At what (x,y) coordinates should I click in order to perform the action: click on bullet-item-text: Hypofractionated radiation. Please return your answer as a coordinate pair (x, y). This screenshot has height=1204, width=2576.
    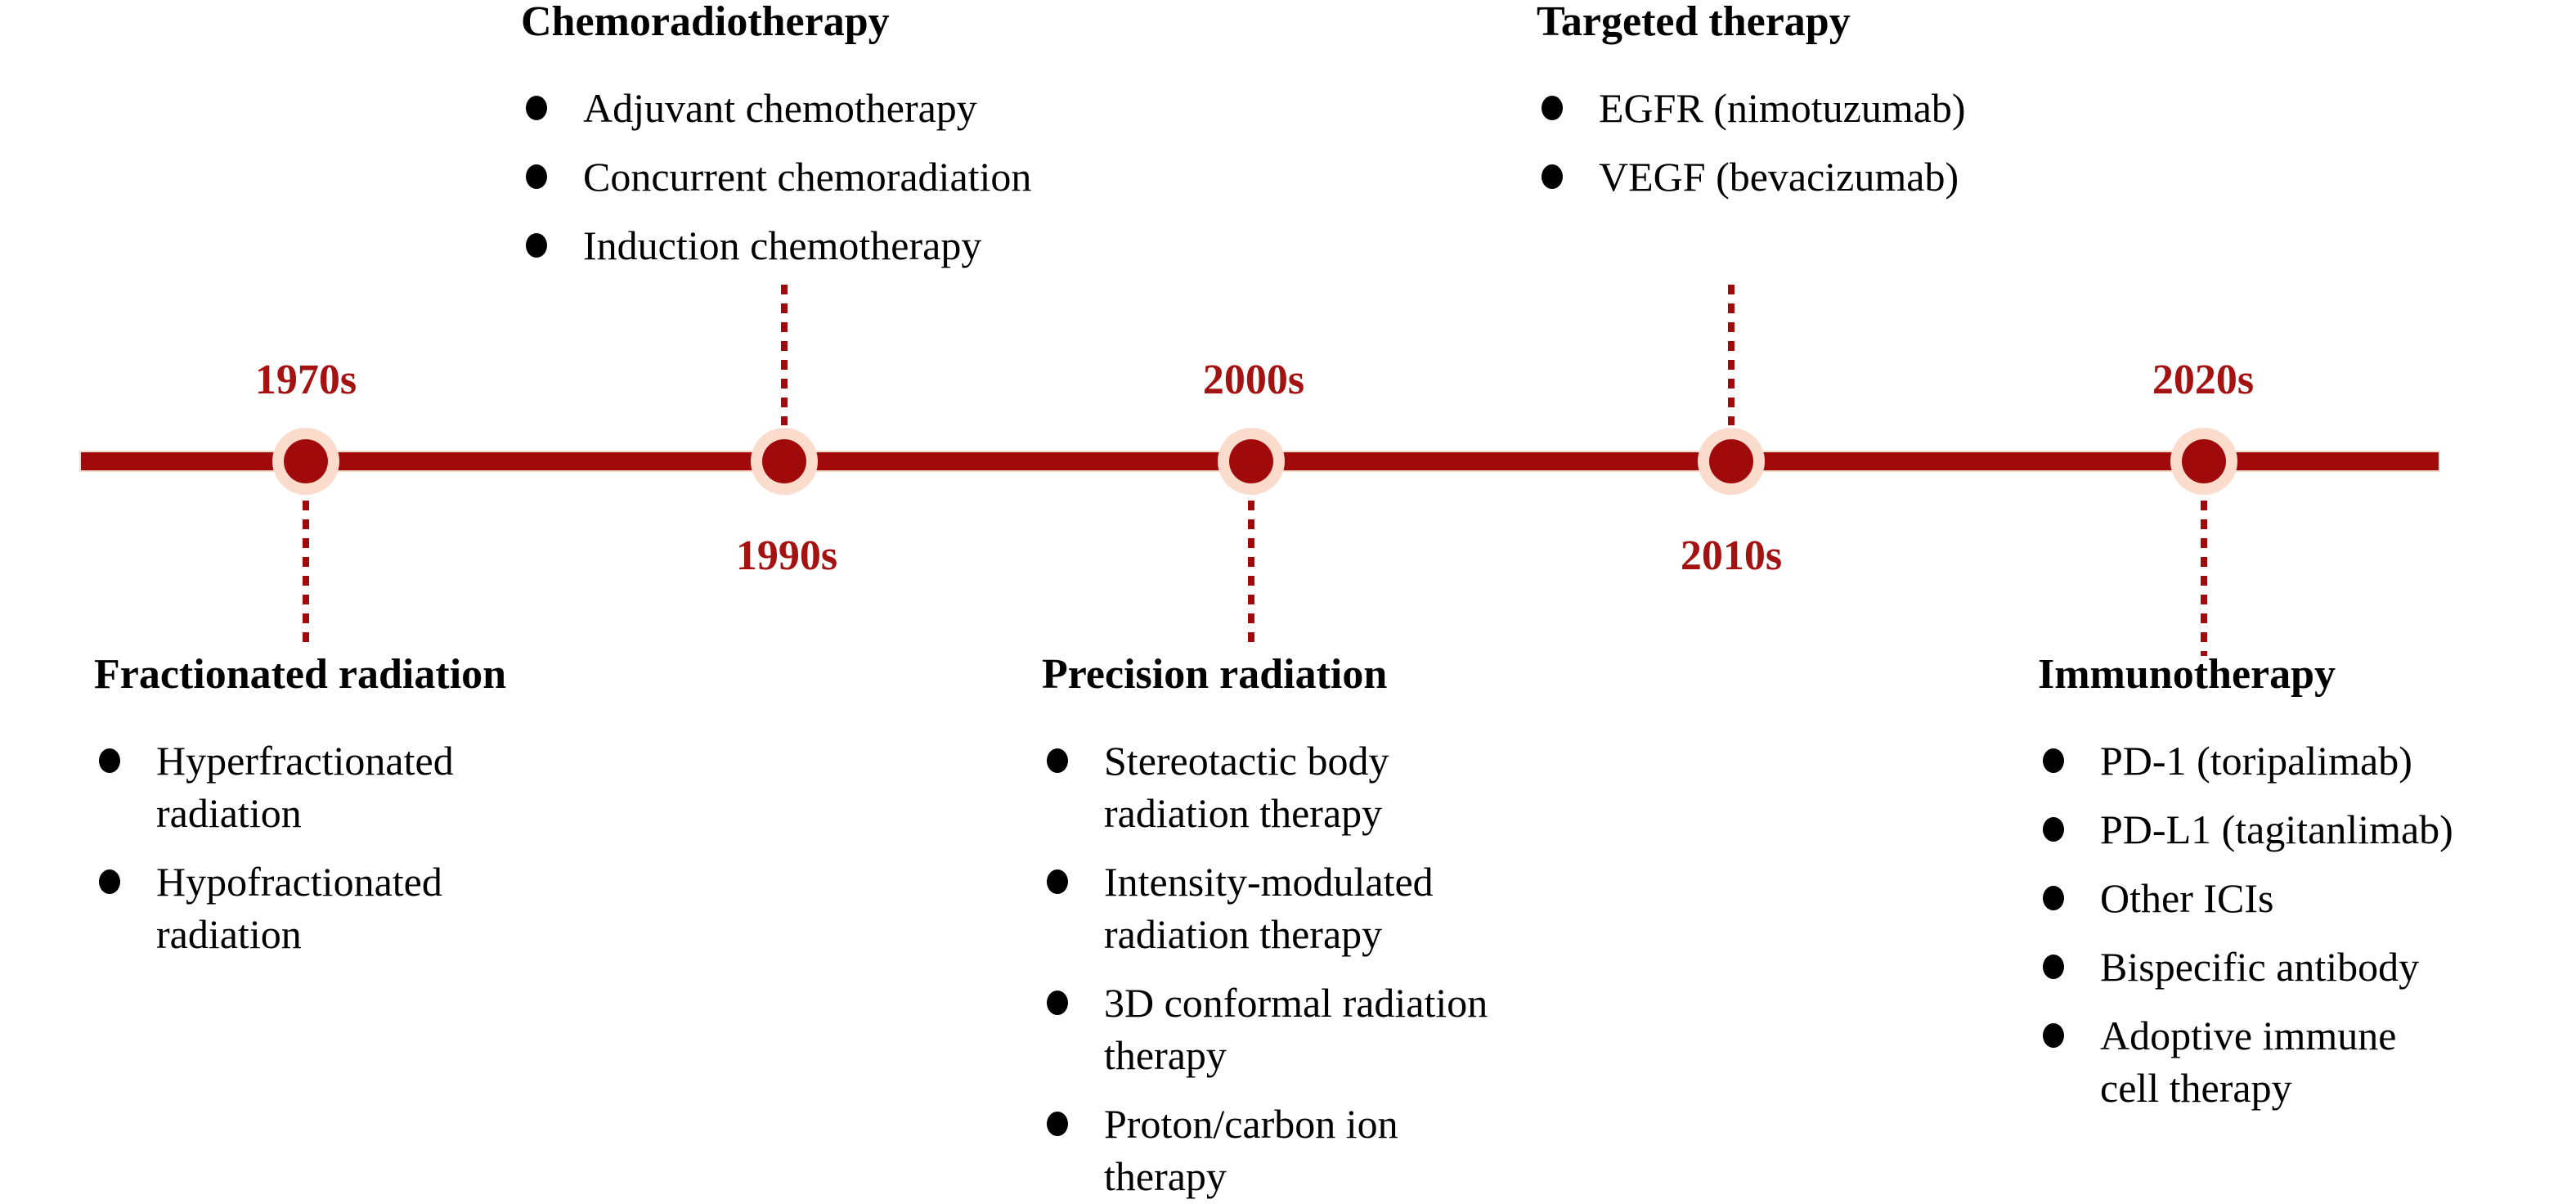
    Looking at the image, I should click on (299, 908).